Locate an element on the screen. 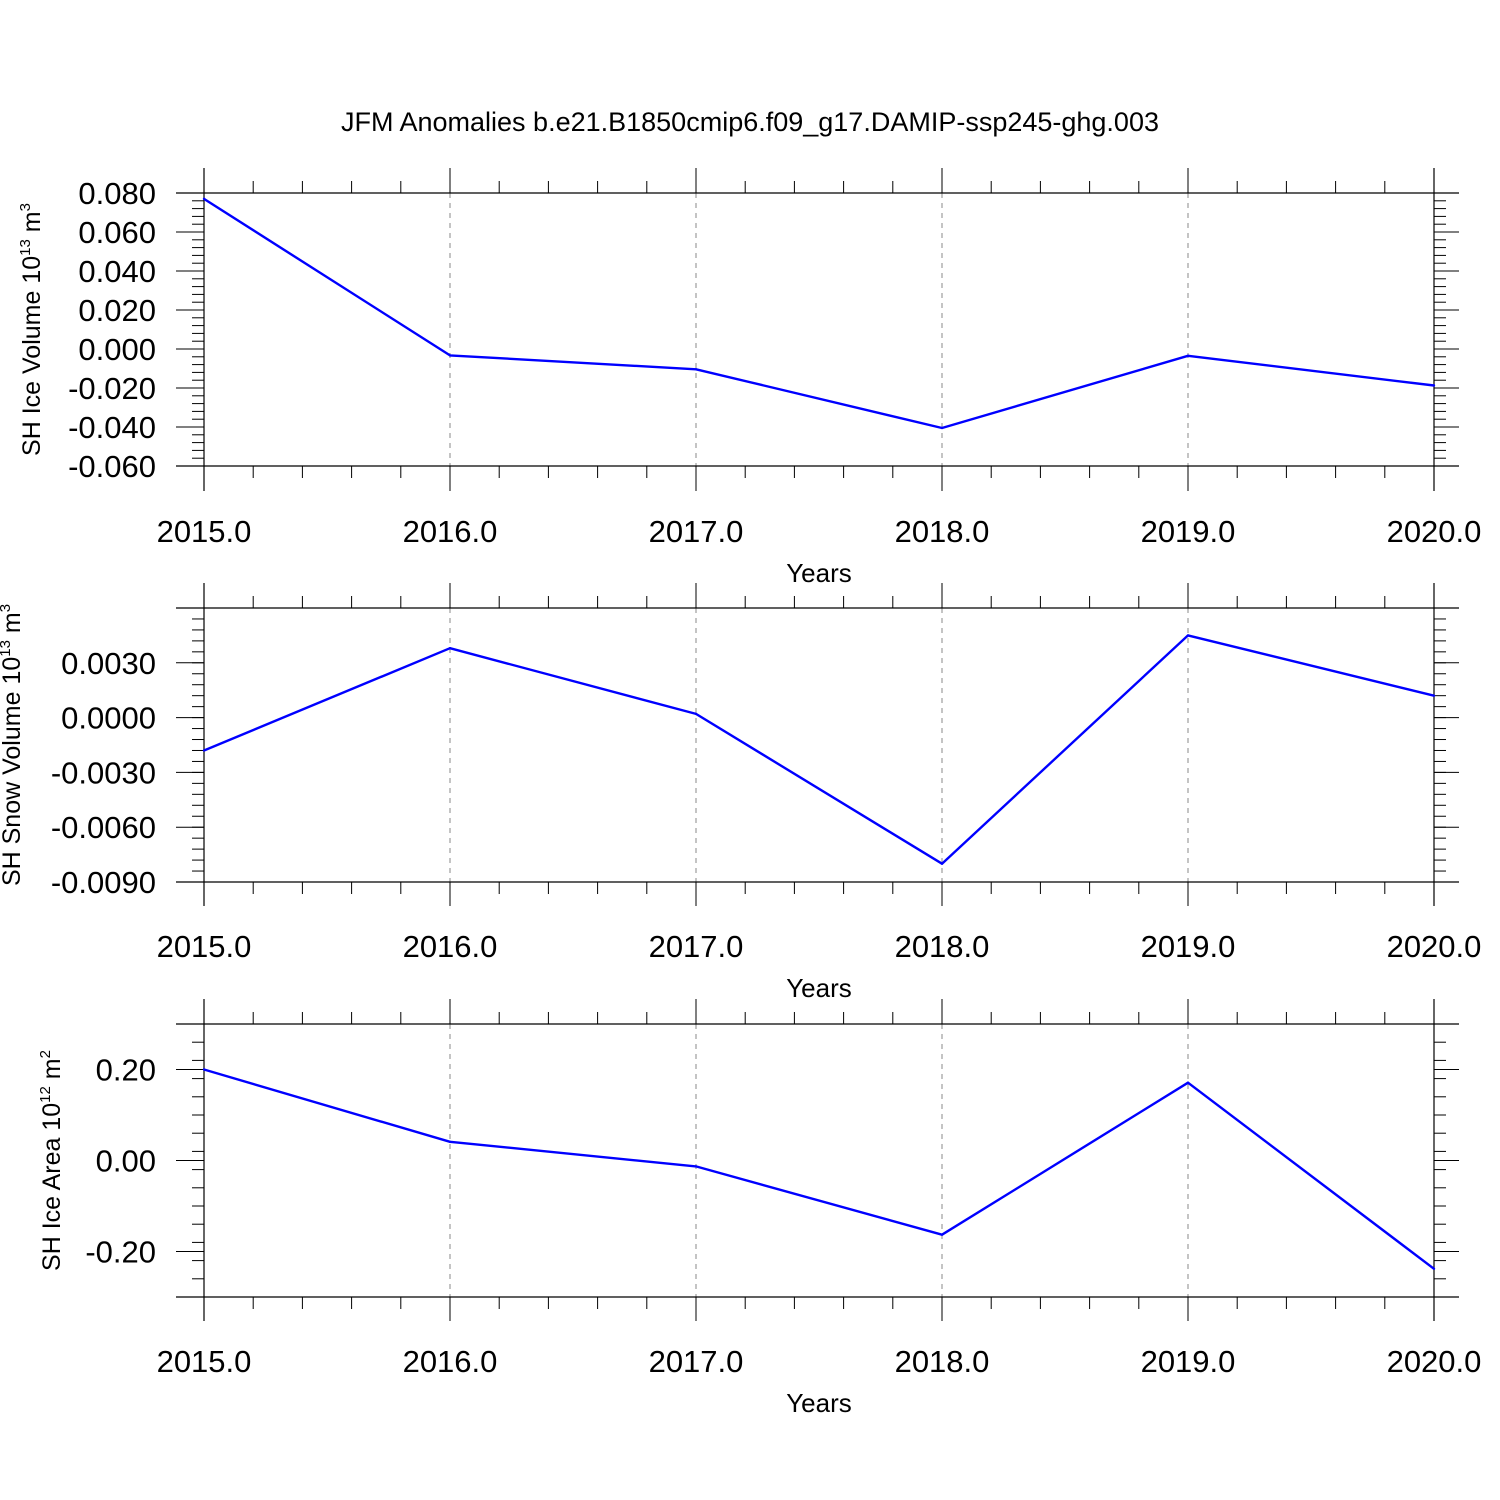  y-tick-label: 0.0000 is located at coordinates (108, 718).